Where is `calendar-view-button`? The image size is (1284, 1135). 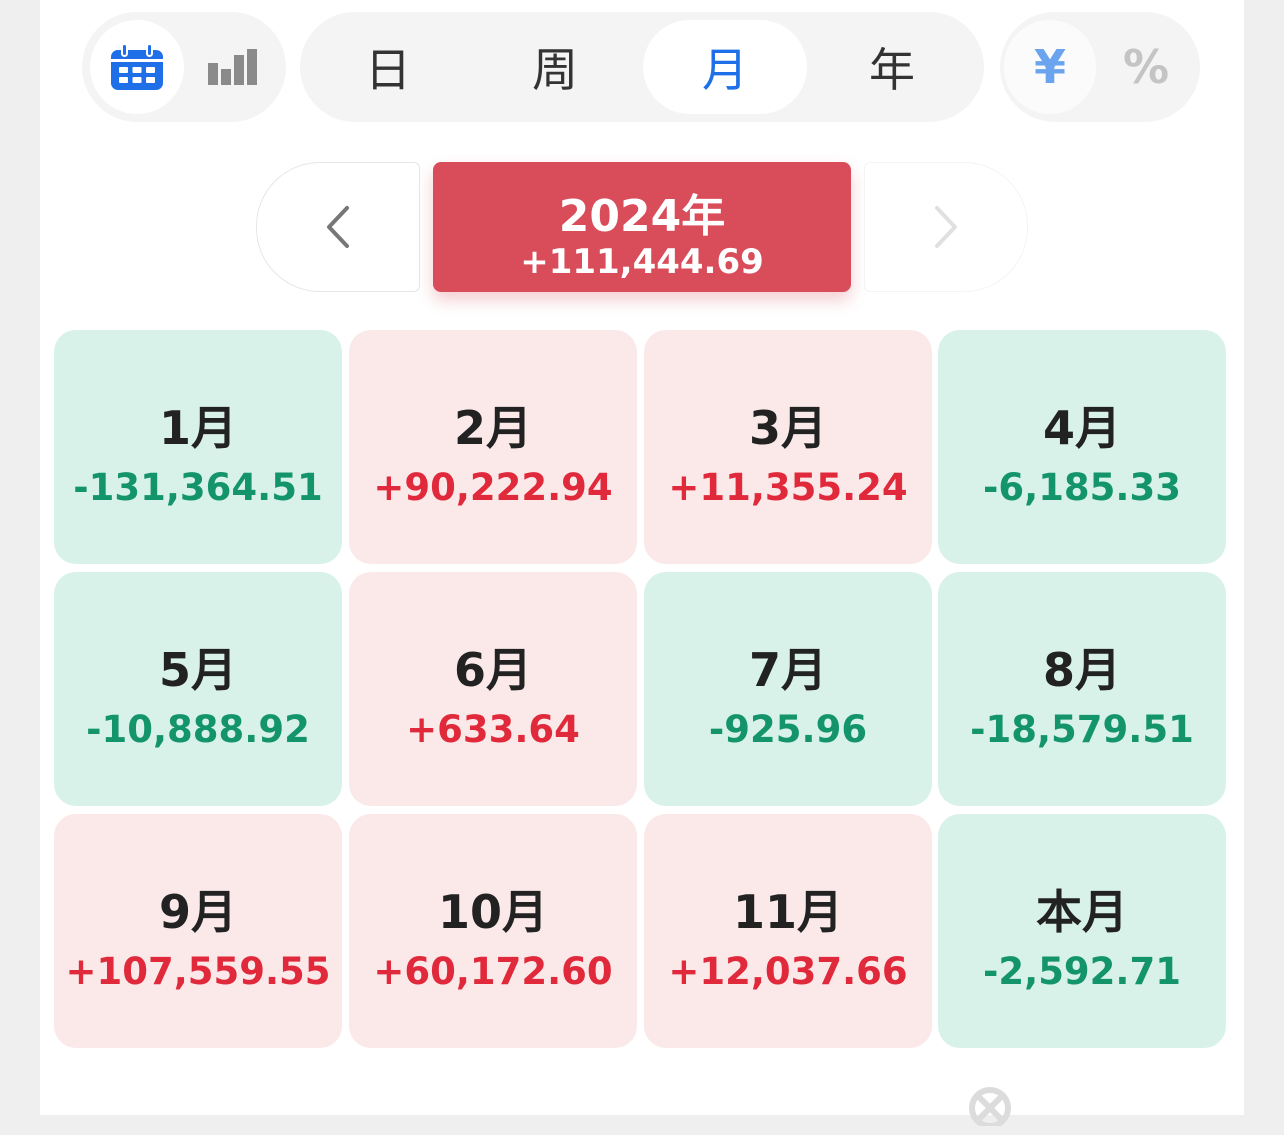 calendar-view-button is located at coordinates (137, 67).